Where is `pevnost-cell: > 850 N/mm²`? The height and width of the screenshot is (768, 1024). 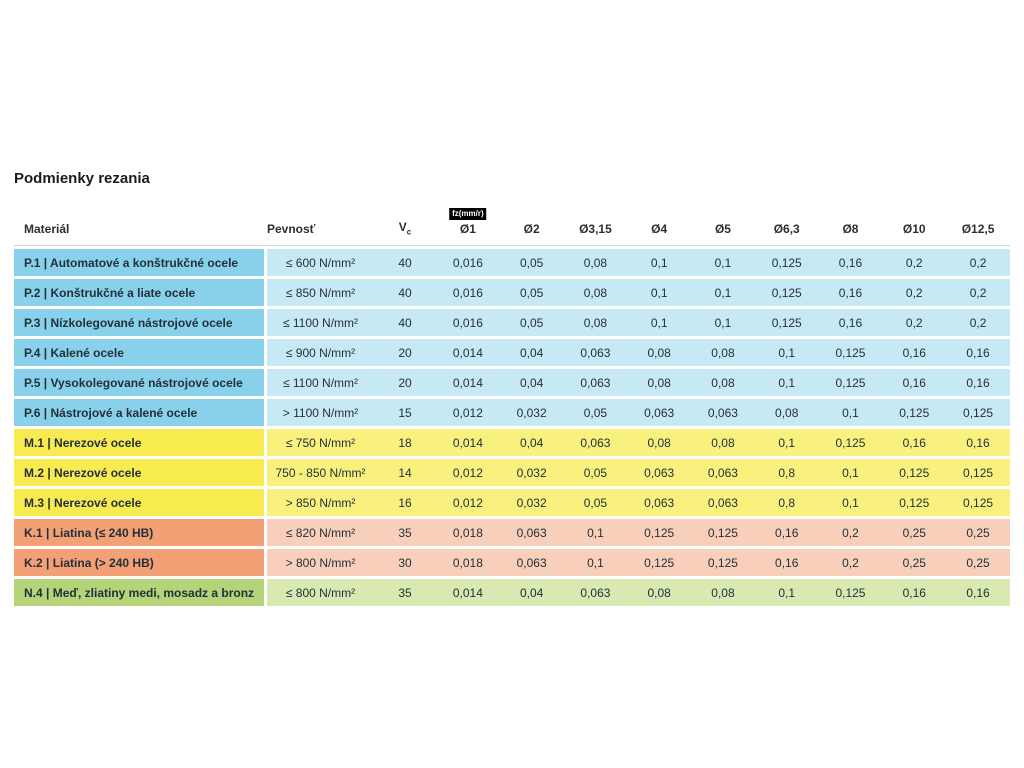
pevnost-cell: > 850 N/mm² is located at coordinates (320, 502).